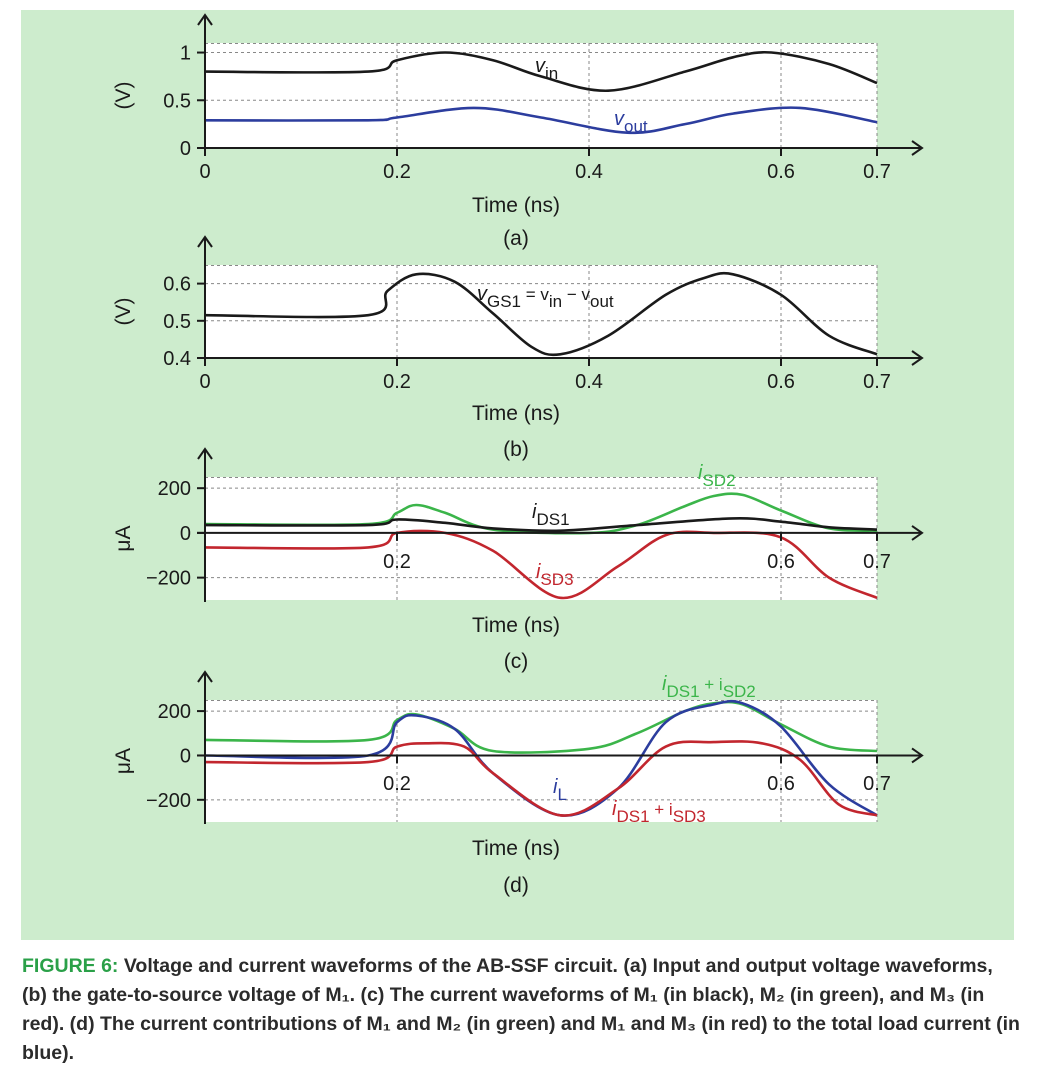  I want to click on x-axis-label-d: Time (ns), so click(516, 848).